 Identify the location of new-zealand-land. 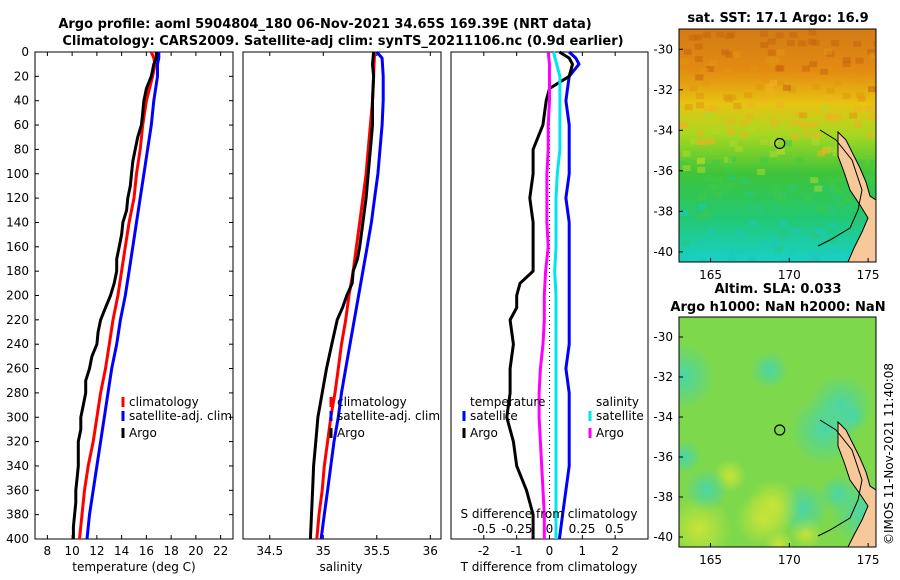
(856, 196).